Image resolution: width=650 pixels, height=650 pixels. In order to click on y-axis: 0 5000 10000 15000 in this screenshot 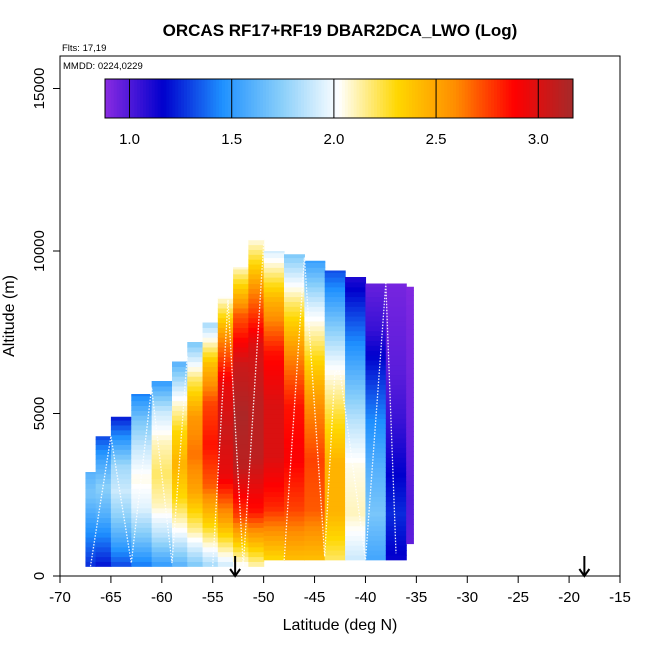, I will do `click(45, 324)`.